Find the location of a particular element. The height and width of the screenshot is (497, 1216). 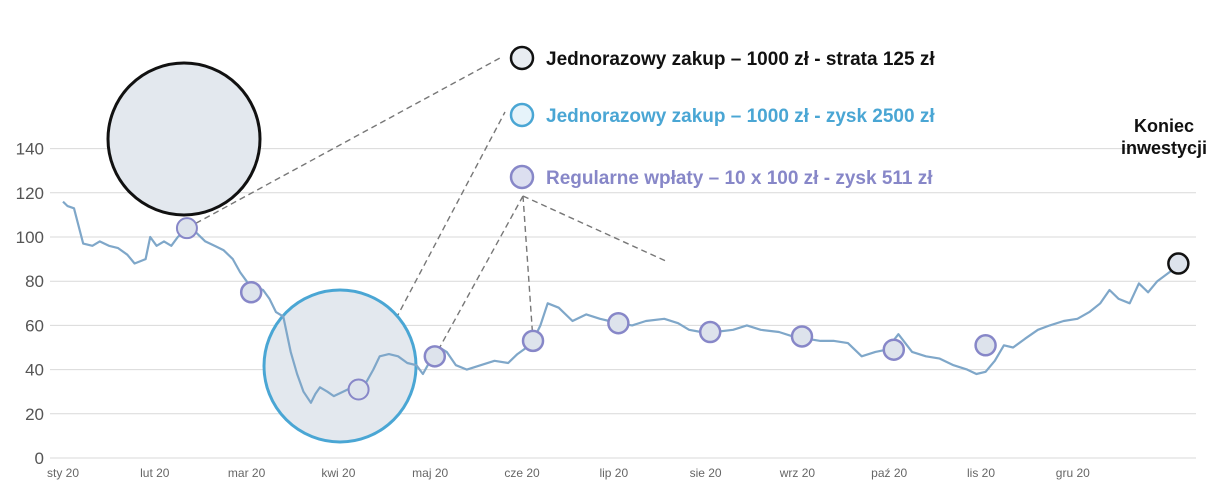

x-tick-label: lip 20 is located at coordinates (613, 473).